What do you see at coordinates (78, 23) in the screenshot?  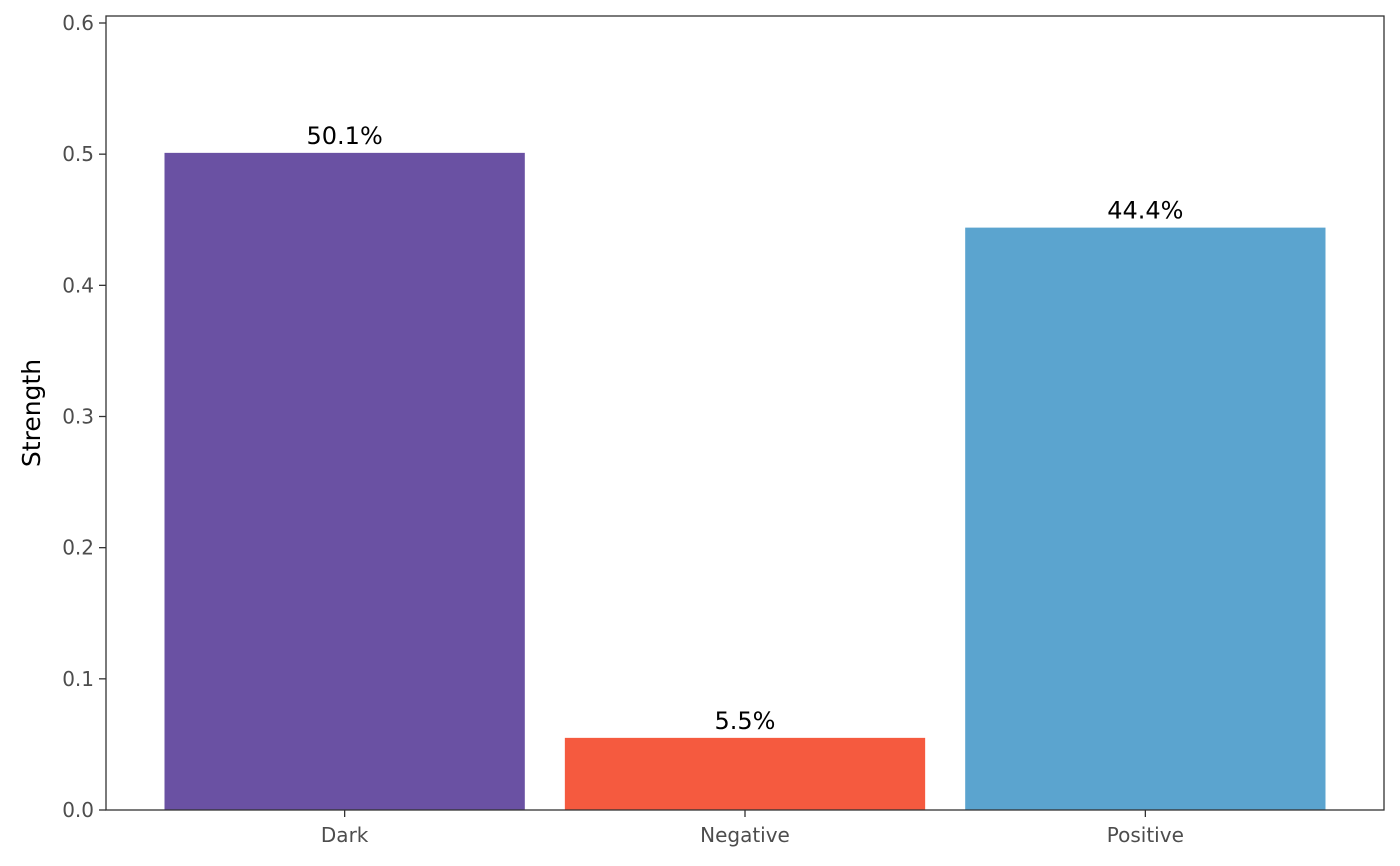 I see `y-tick-label-6: 0.6` at bounding box center [78, 23].